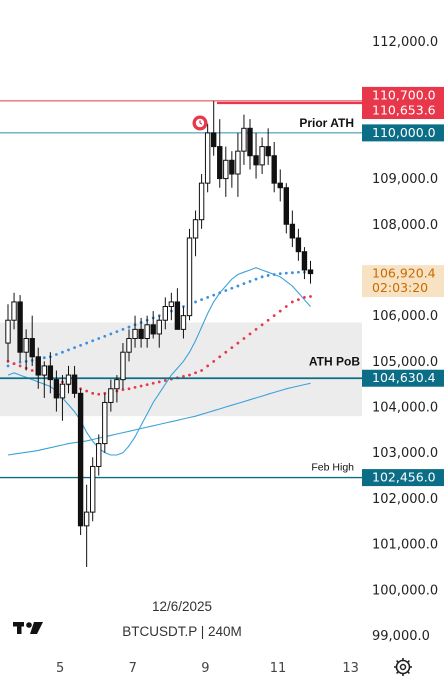 The height and width of the screenshot is (680, 444). I want to click on price-label-text: 110,000.0, so click(404, 132).